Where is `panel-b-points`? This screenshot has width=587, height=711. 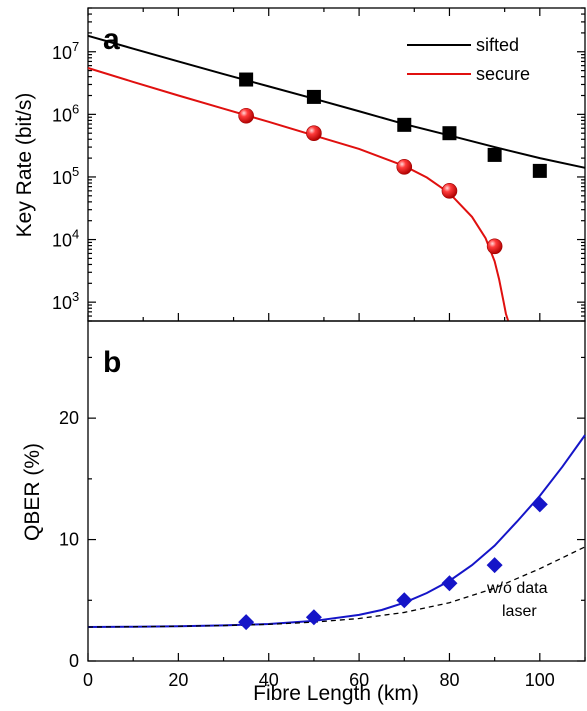
panel-b-points is located at coordinates (393, 563).